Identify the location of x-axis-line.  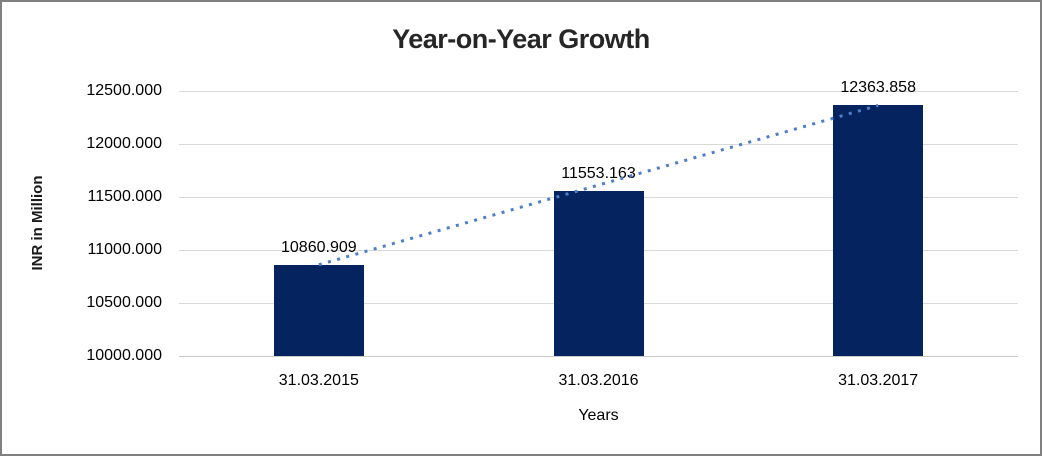
(598, 356).